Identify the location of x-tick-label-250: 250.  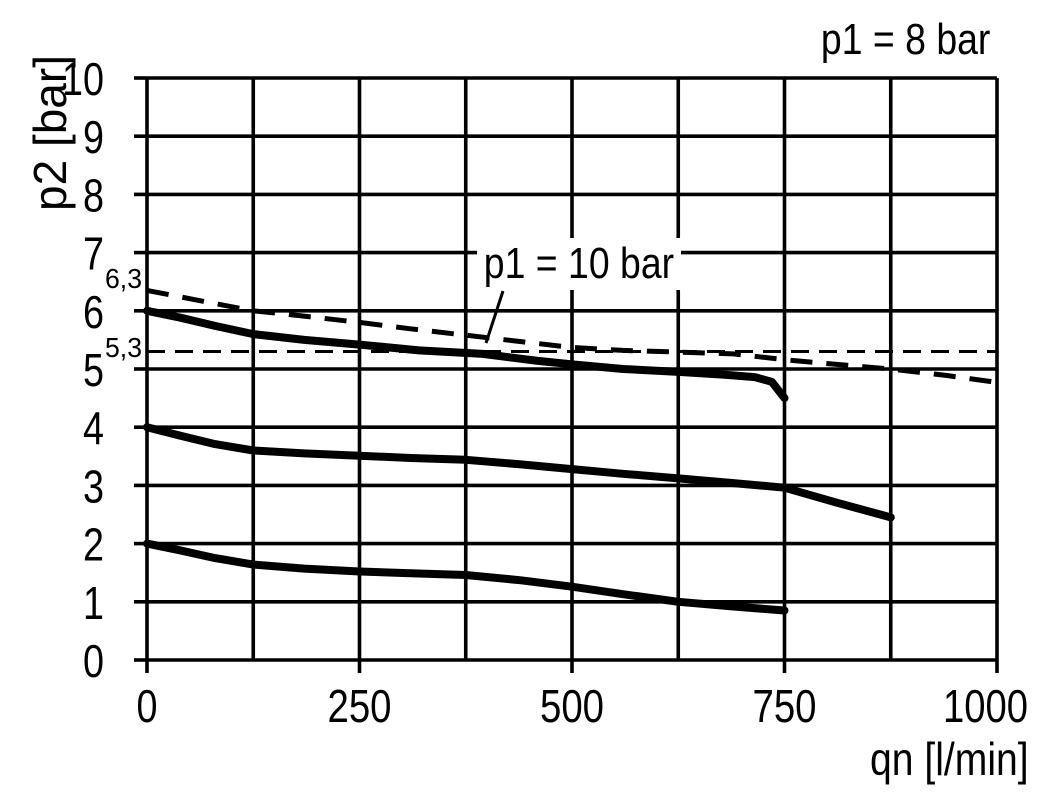
(360, 706).